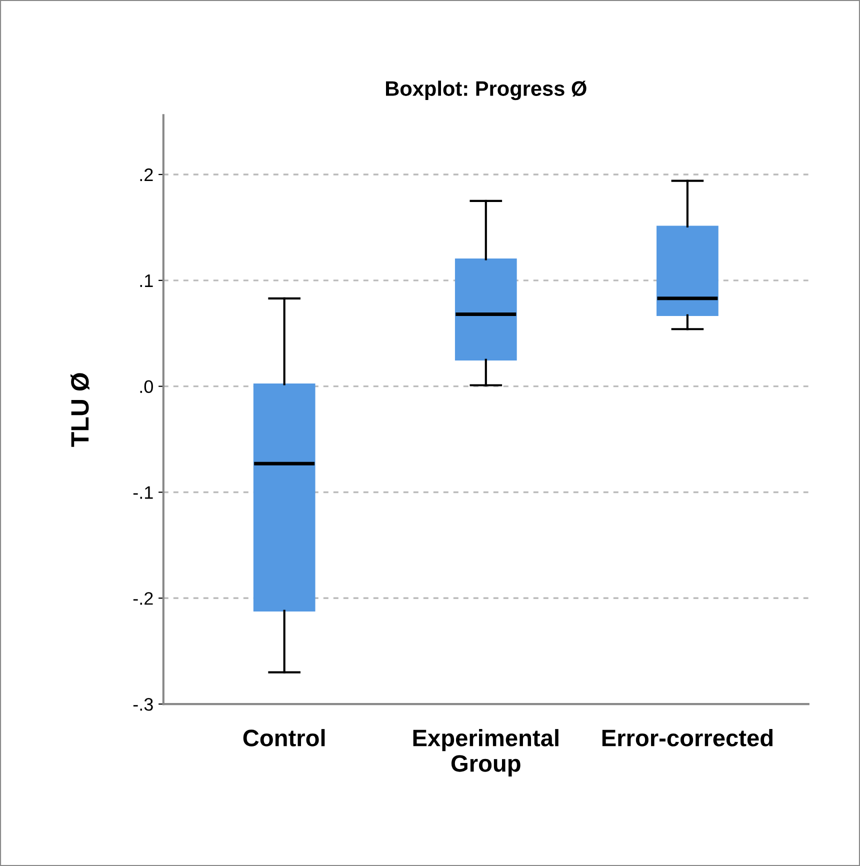 The width and height of the screenshot is (860, 866). What do you see at coordinates (146, 387) in the screenshot?
I see `y-tick-label: .0` at bounding box center [146, 387].